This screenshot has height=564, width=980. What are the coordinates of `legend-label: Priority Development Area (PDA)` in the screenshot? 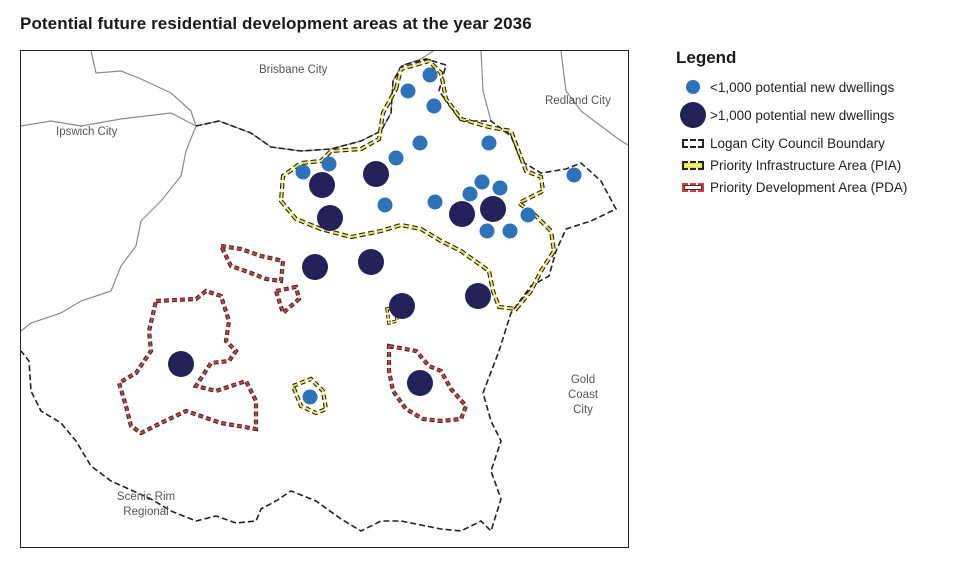 It's located at (809, 187).